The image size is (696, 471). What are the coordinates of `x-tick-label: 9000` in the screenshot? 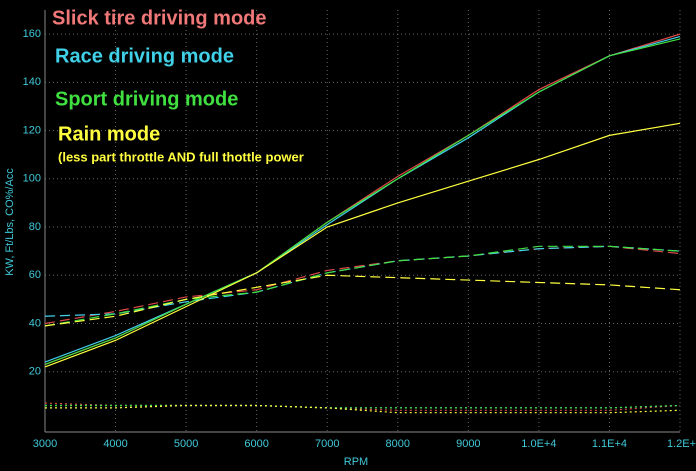 It's located at (468, 444).